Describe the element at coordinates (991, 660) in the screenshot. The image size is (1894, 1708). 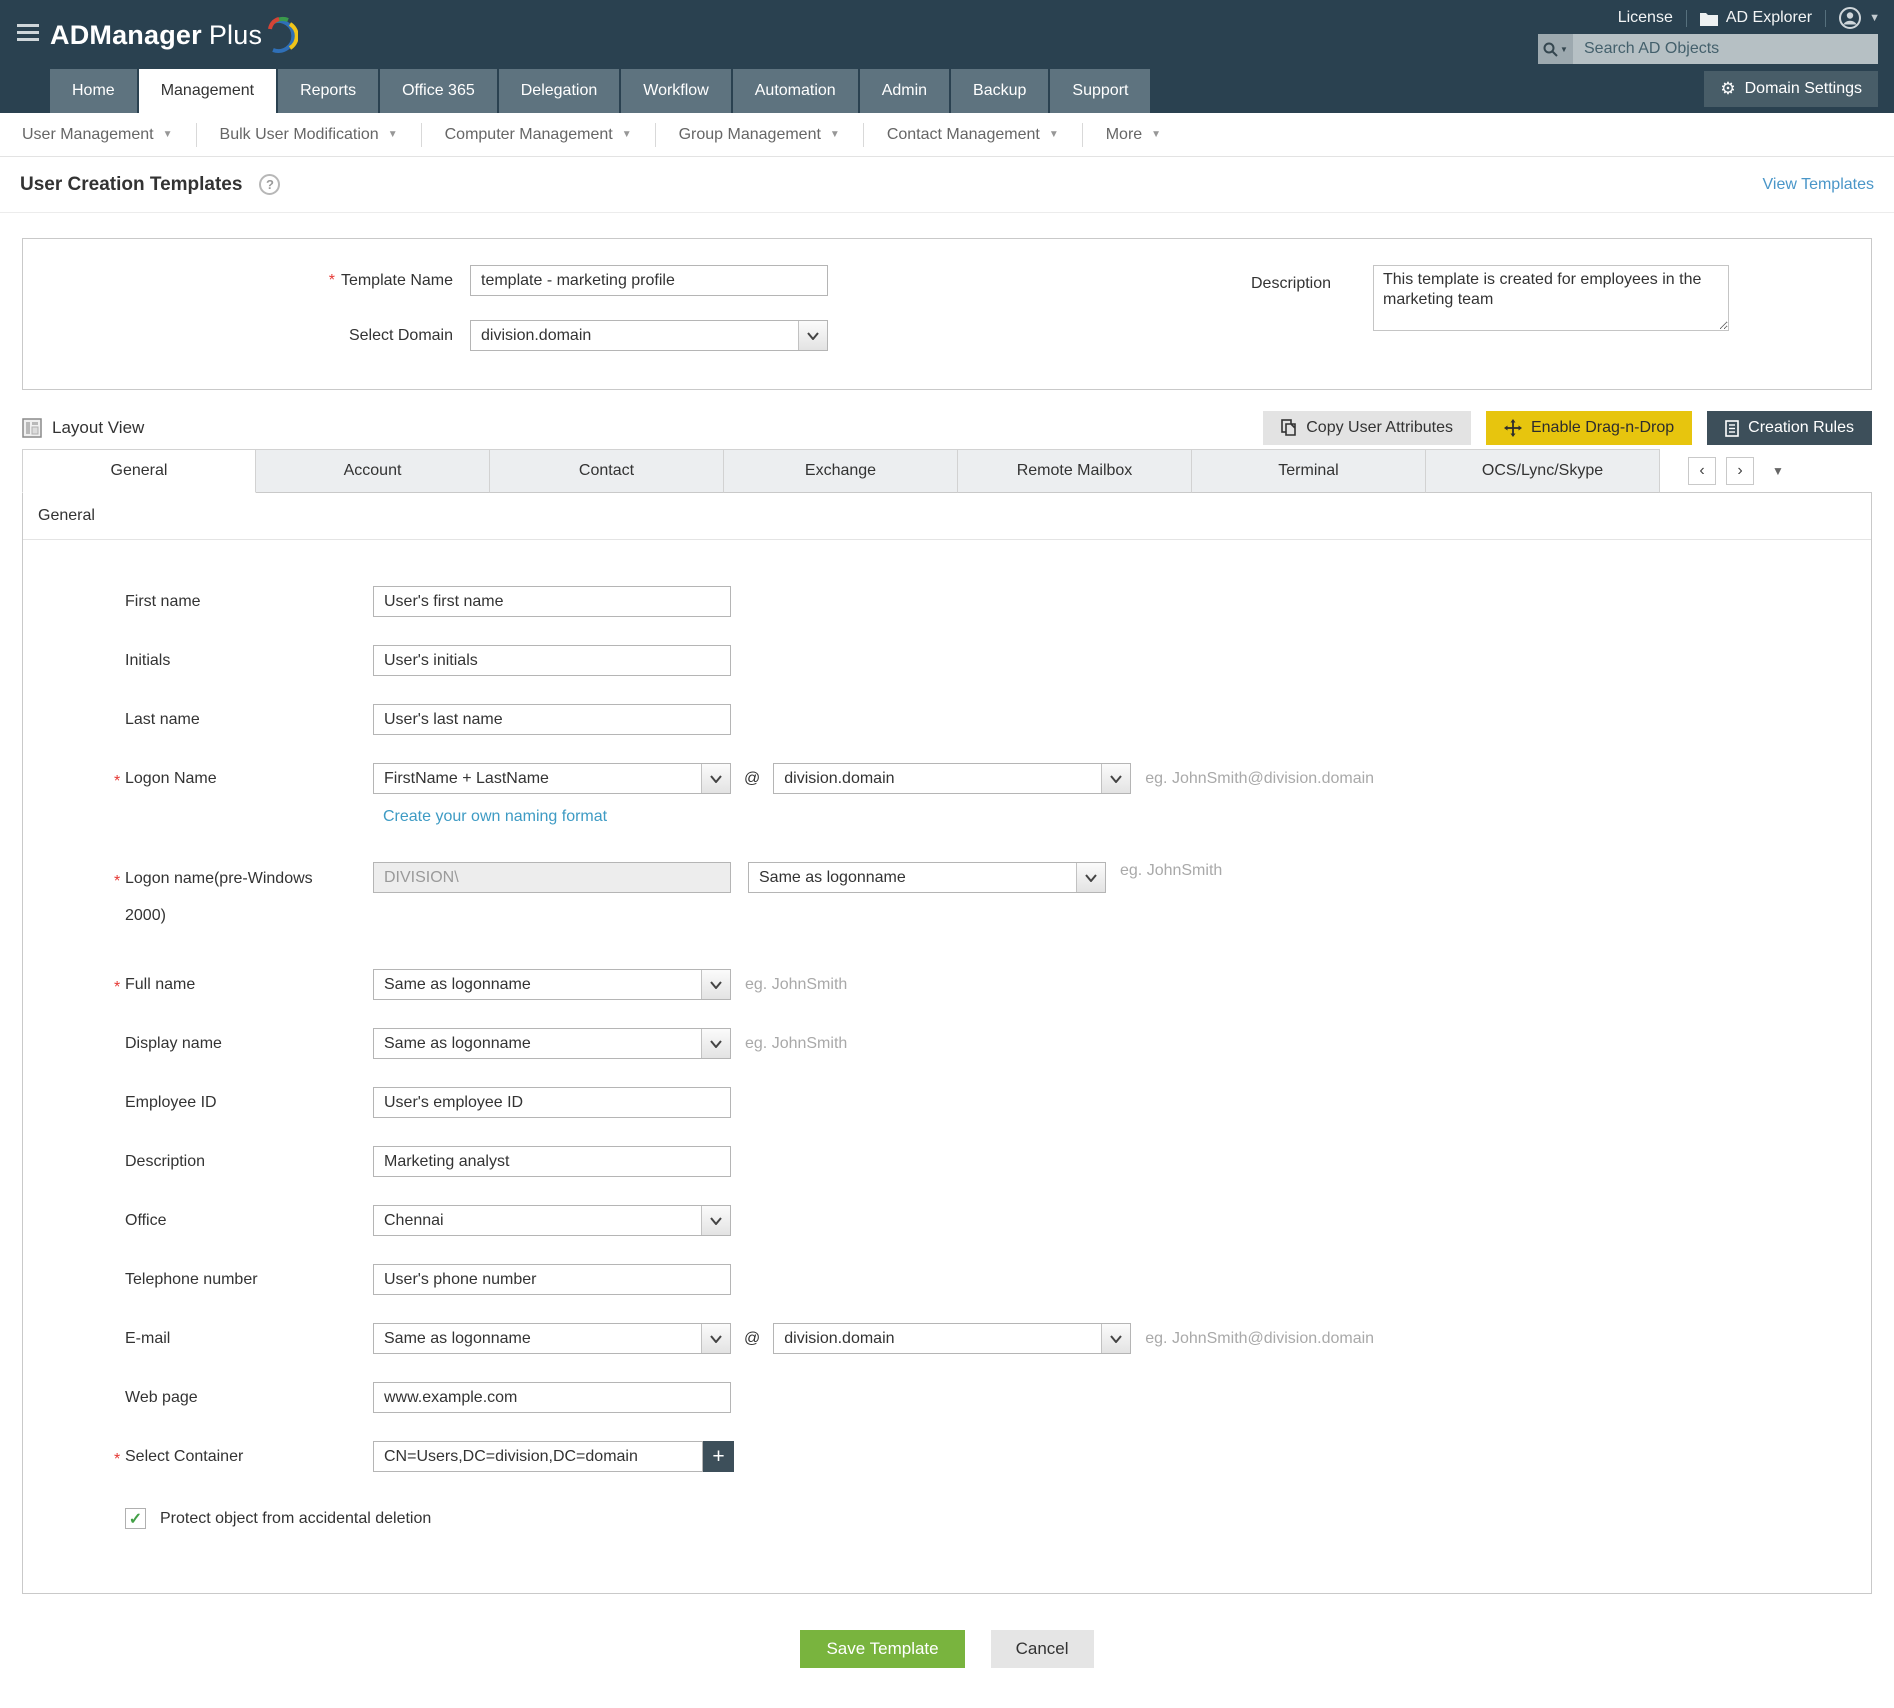
I see `field-row-initials: Initials` at that location.